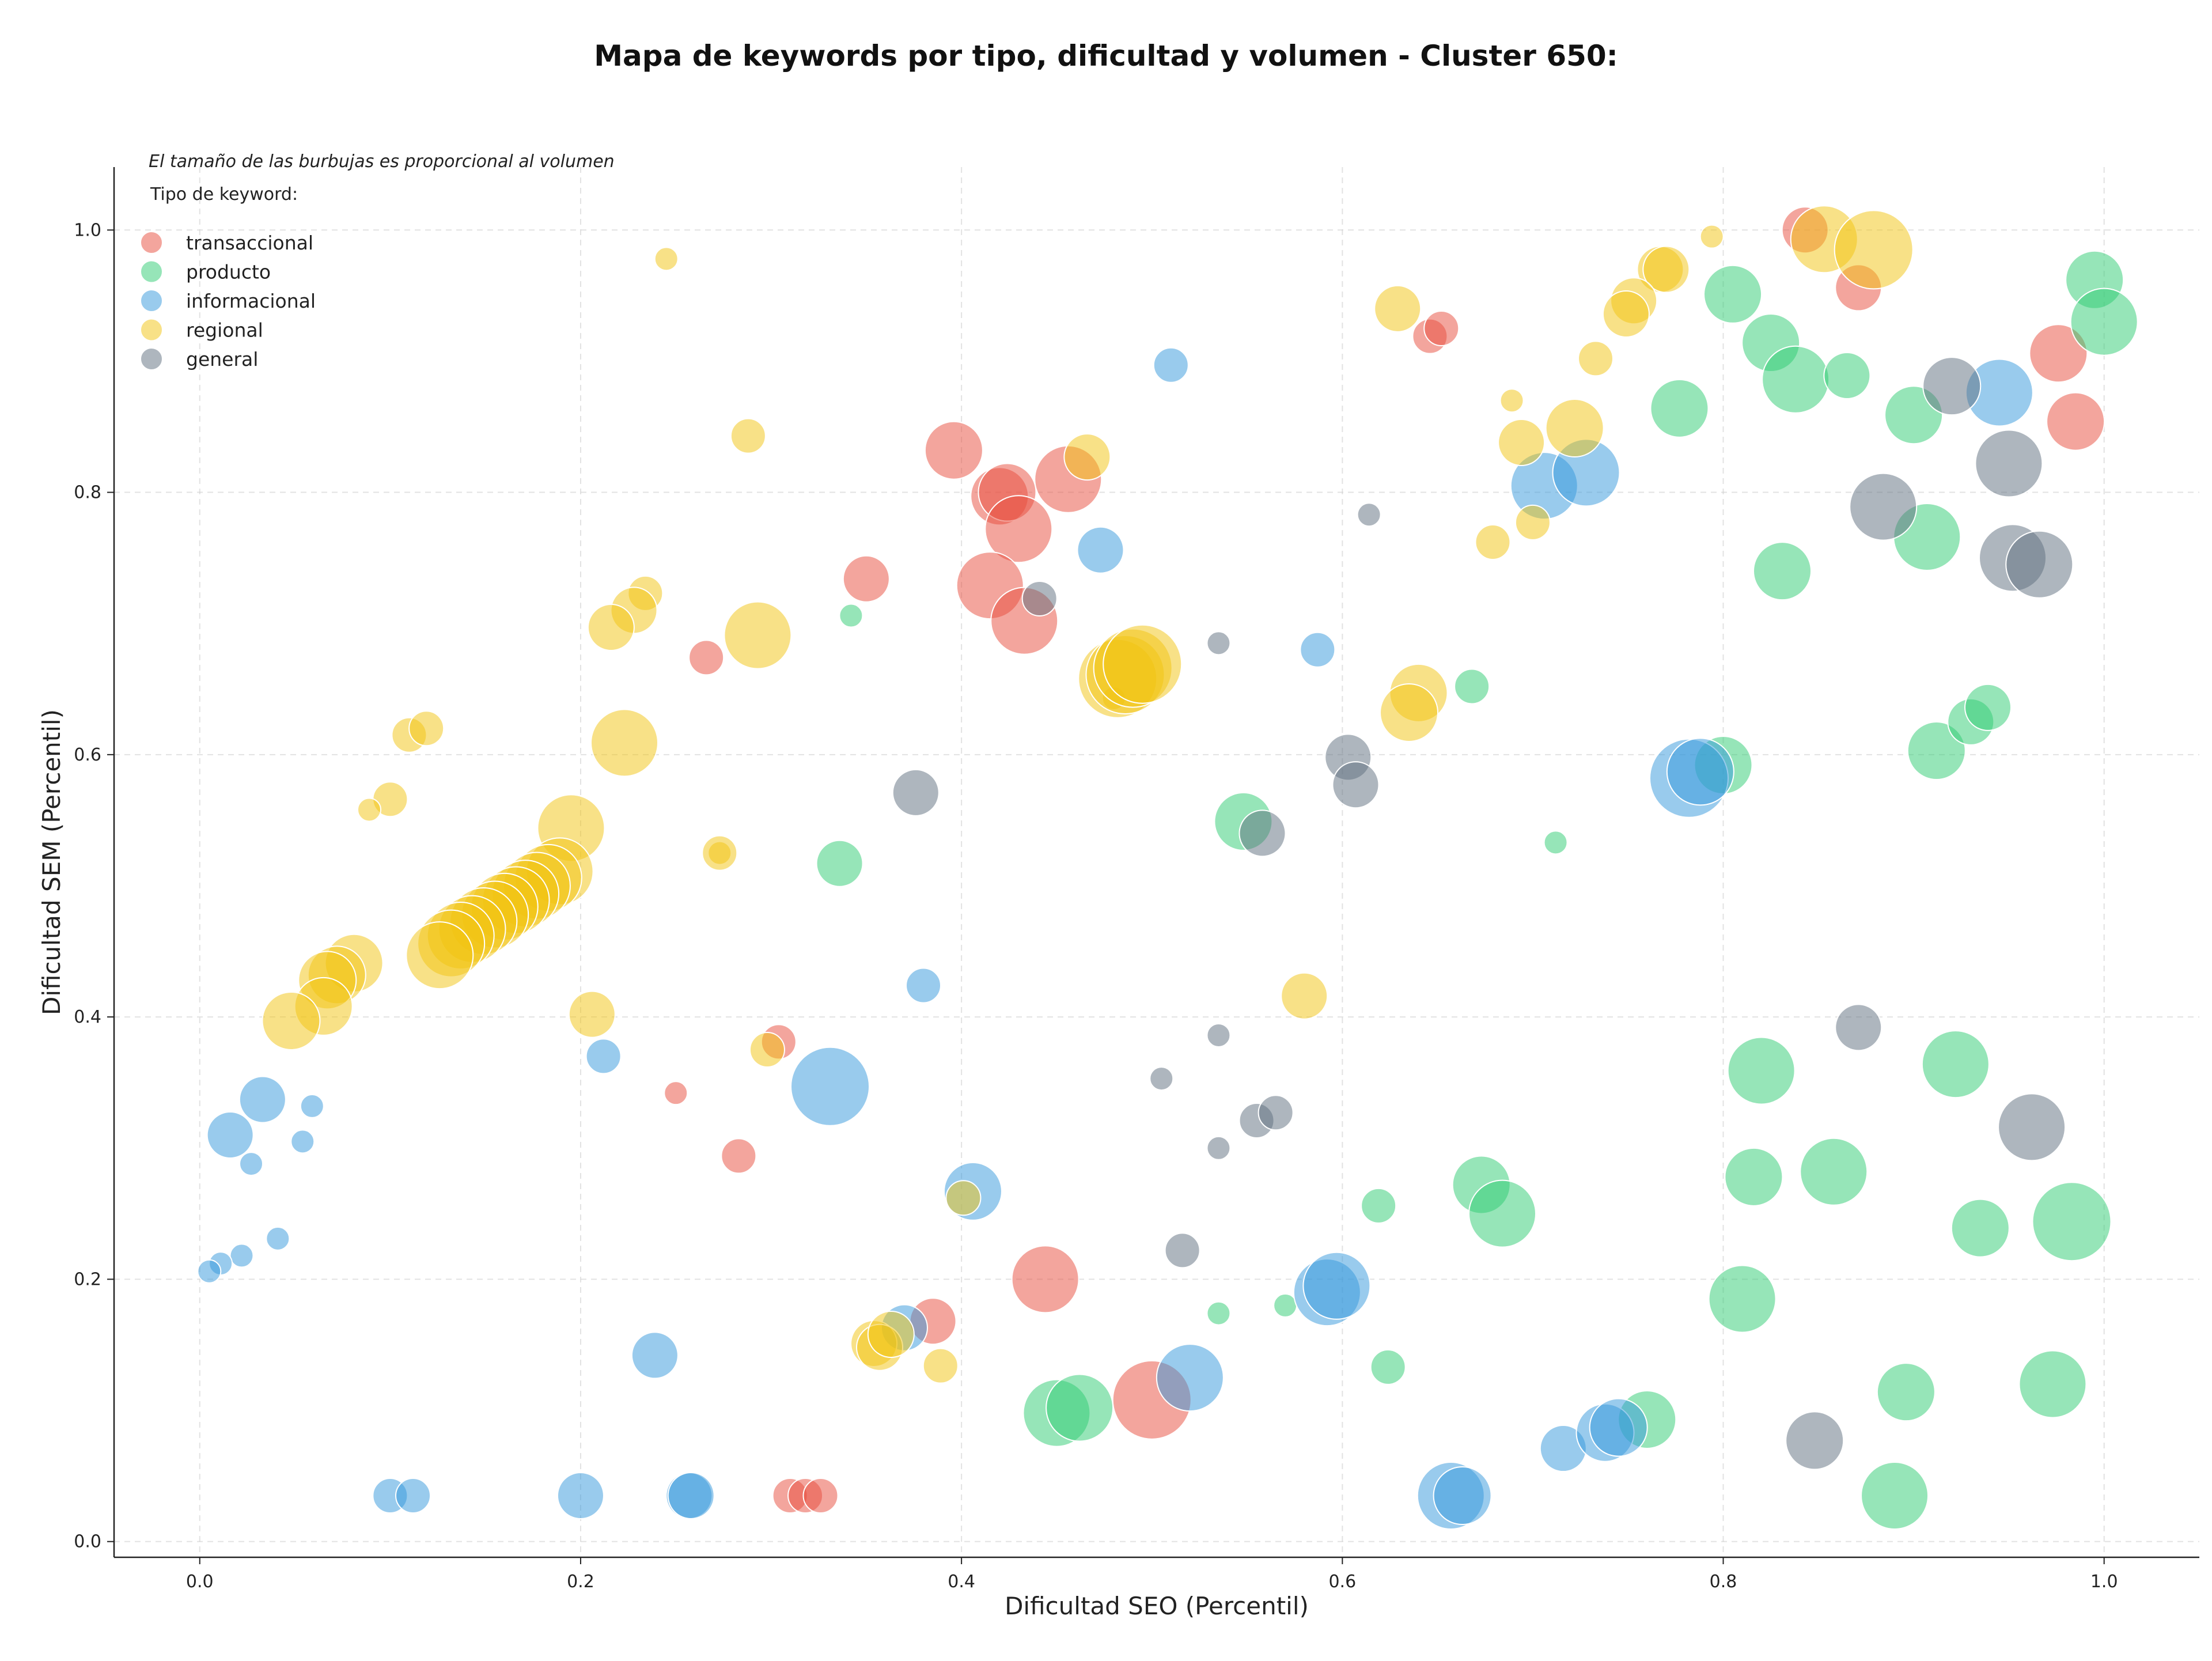  Describe the element at coordinates (151, 358) in the screenshot. I see `legend-marker-general` at that location.